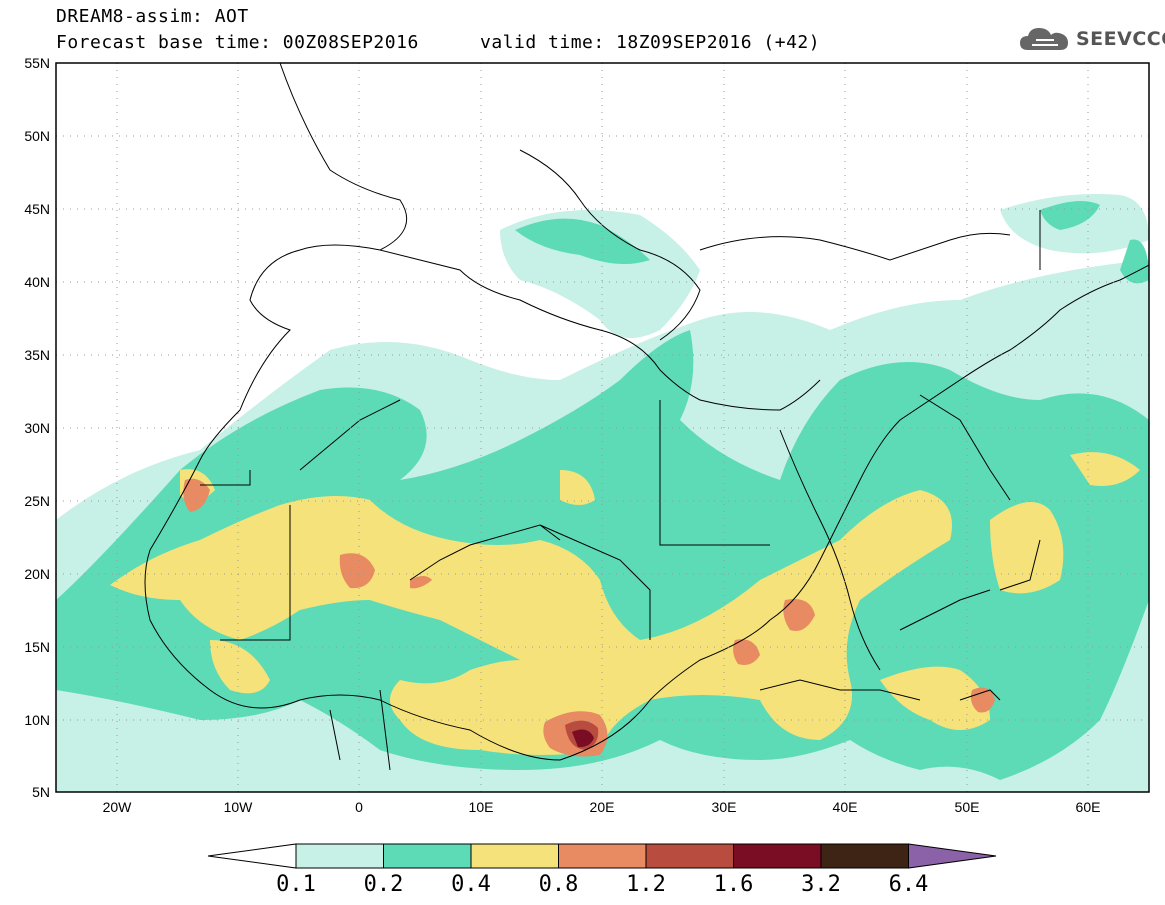 Image resolution: width=1165 pixels, height=905 pixels. I want to click on lat-label: 10N, so click(37, 720).